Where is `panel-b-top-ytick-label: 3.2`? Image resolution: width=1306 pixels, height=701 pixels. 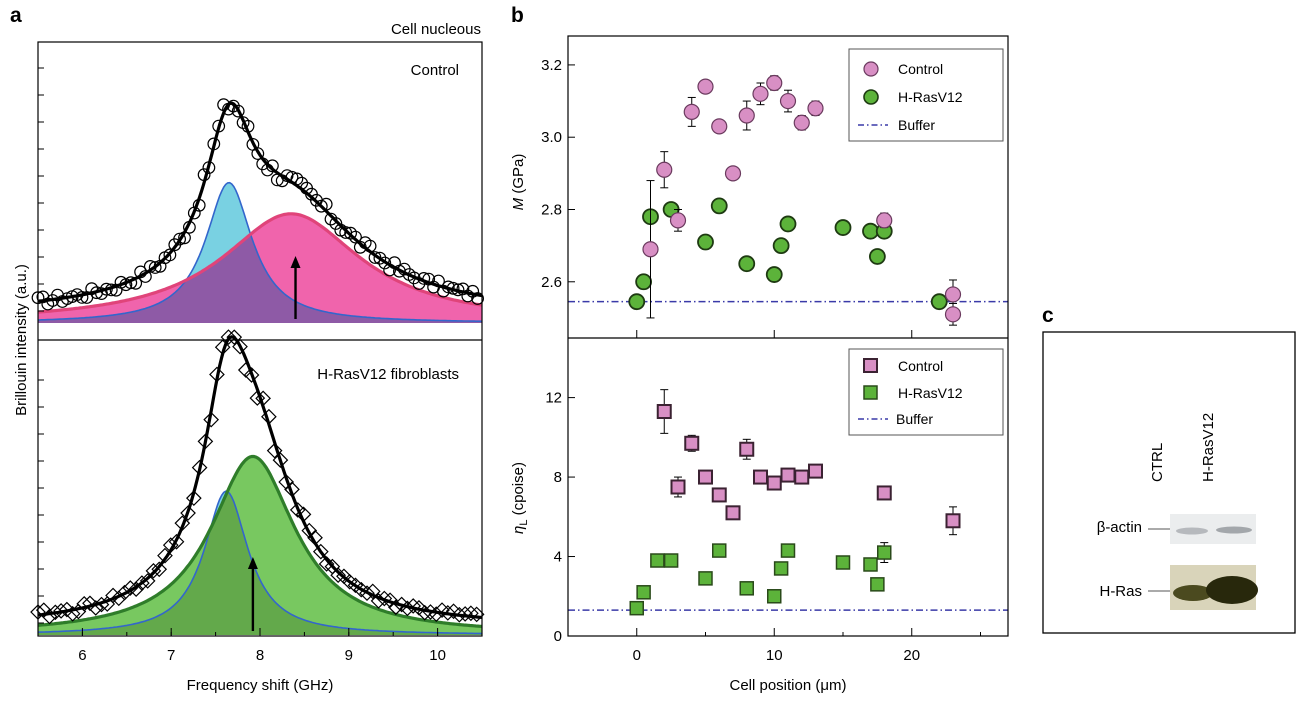
panel-b-top-ytick-label: 3.2 is located at coordinates (551, 65).